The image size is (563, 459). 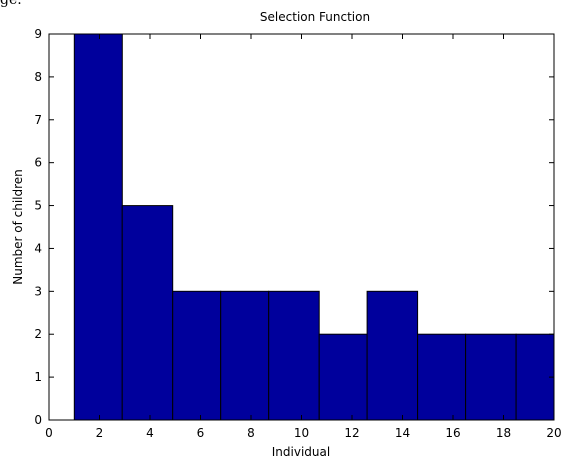 What do you see at coordinates (49, 433) in the screenshot?
I see `x-tick-label-0: 0` at bounding box center [49, 433].